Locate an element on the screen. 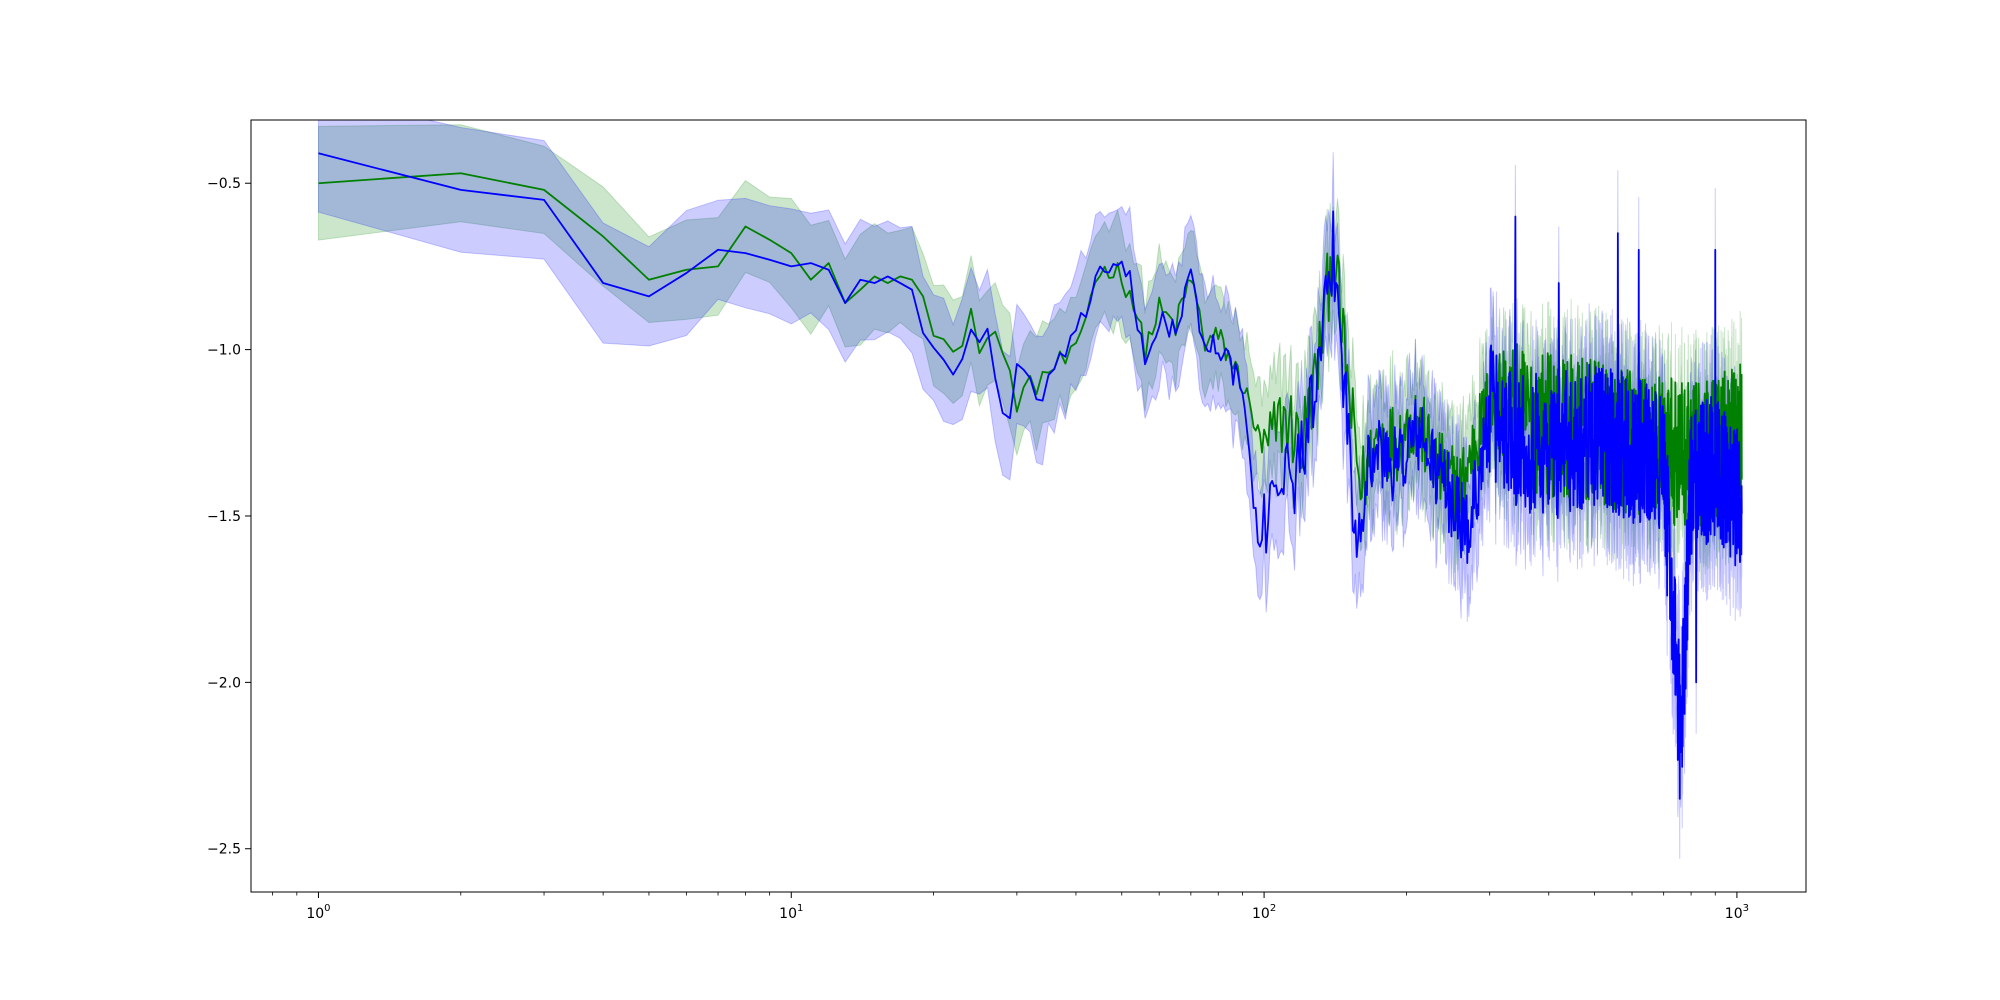  y-tick-label: −1.0 is located at coordinates (224, 351).